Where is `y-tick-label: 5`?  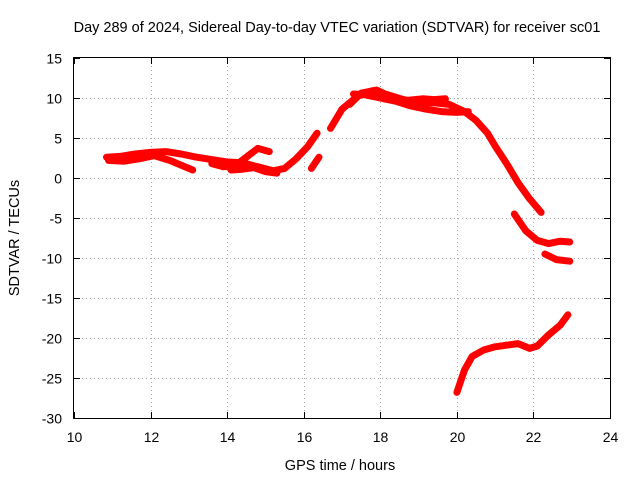 y-tick-label: 5 is located at coordinates (58, 139).